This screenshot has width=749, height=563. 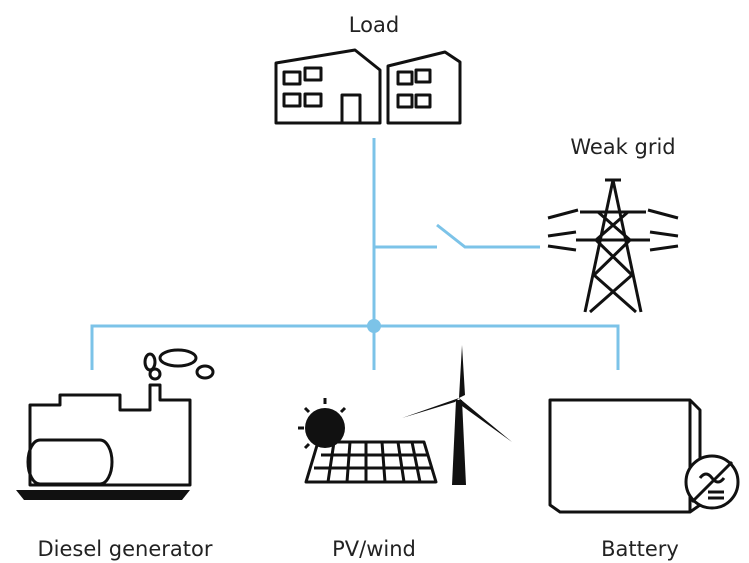 I want to click on generator-icon, so click(x=115, y=424).